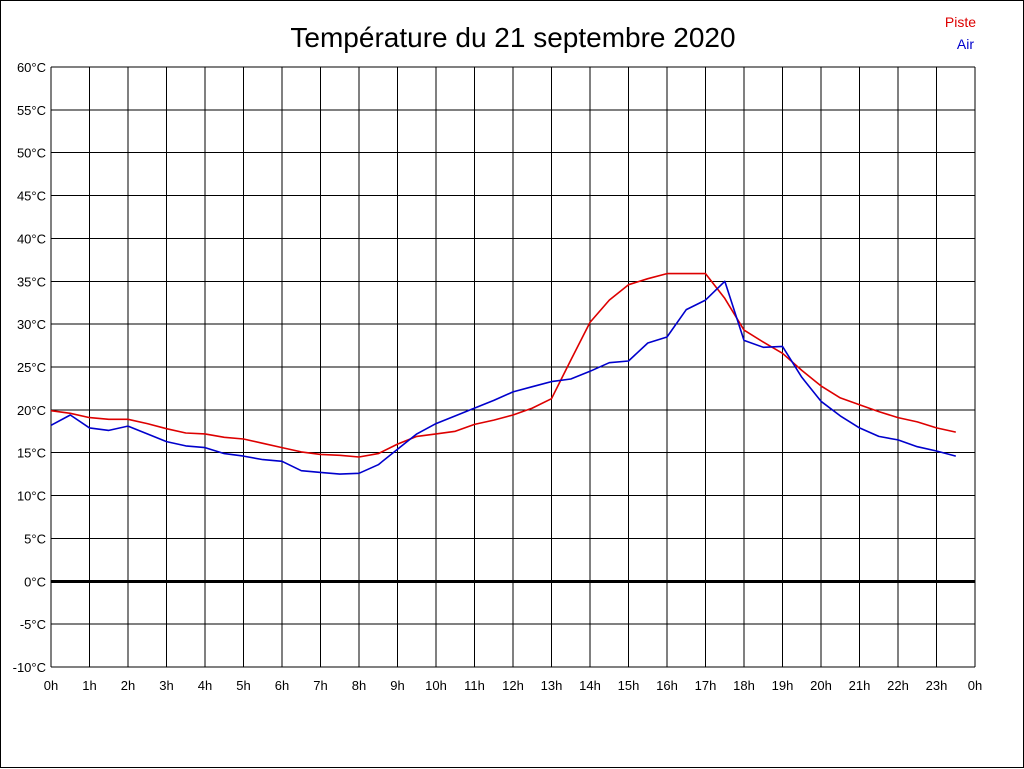 This screenshot has width=1024, height=769. What do you see at coordinates (960, 33) in the screenshot?
I see `legend: Piste Air` at bounding box center [960, 33].